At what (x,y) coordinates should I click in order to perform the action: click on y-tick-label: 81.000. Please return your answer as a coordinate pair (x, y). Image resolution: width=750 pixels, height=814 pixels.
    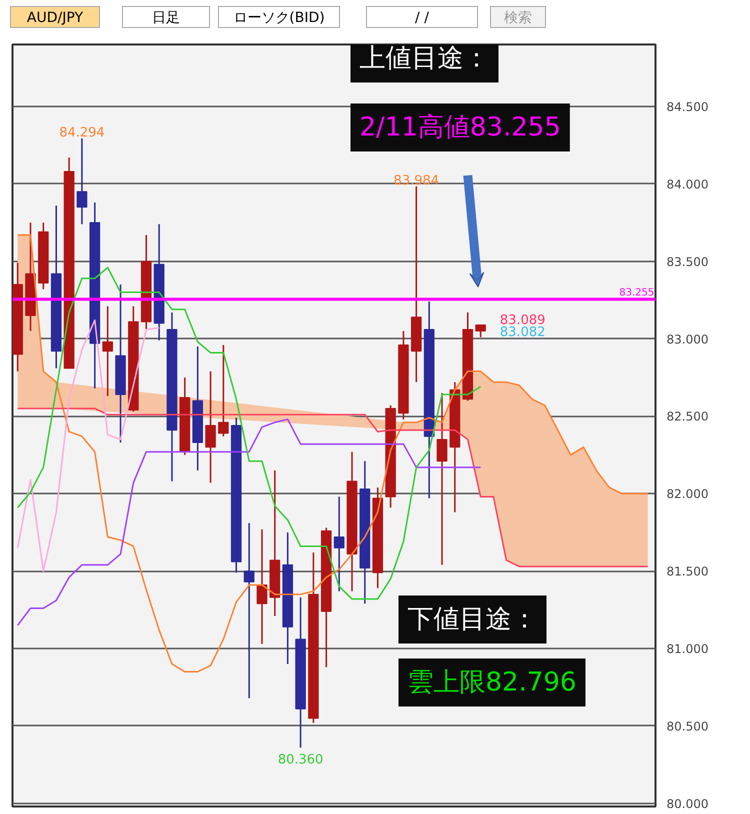
    Looking at the image, I should click on (687, 649).